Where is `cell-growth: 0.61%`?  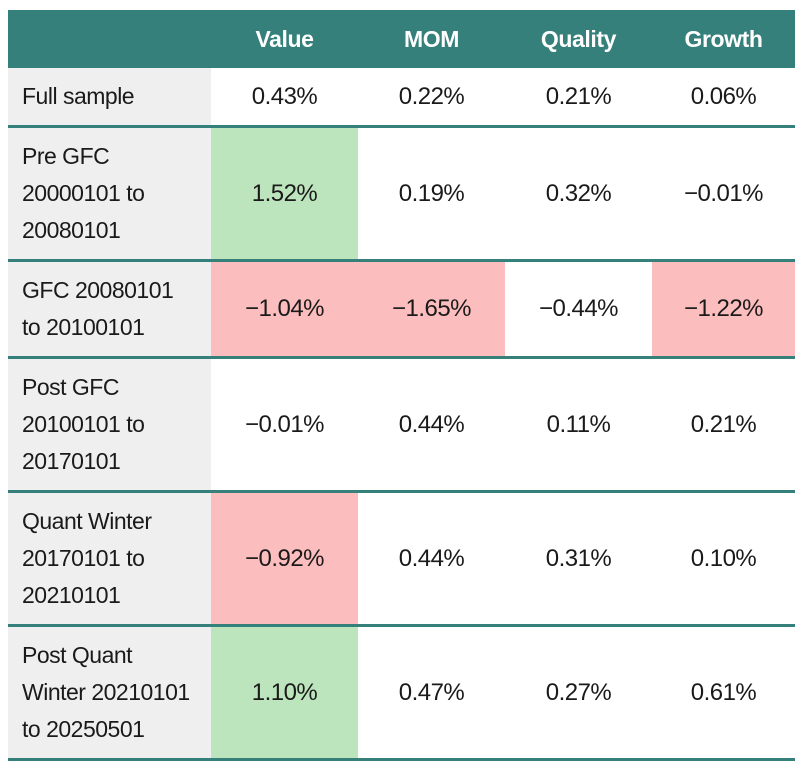
cell-growth: 0.61% is located at coordinates (723, 692).